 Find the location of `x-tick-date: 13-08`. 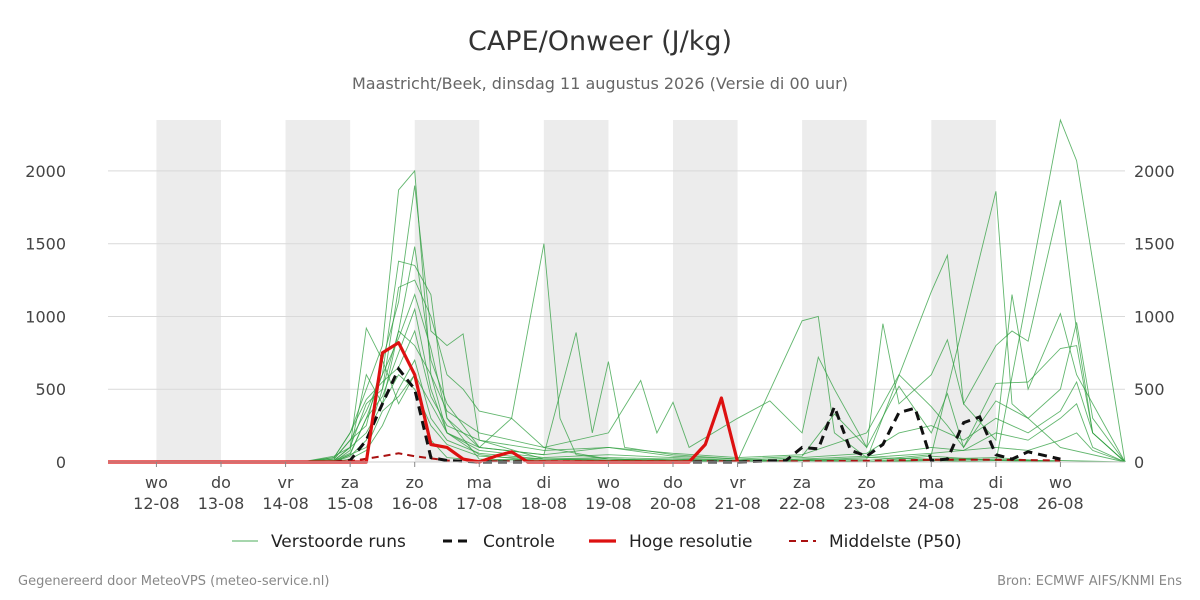

x-tick-date: 13-08 is located at coordinates (221, 503).